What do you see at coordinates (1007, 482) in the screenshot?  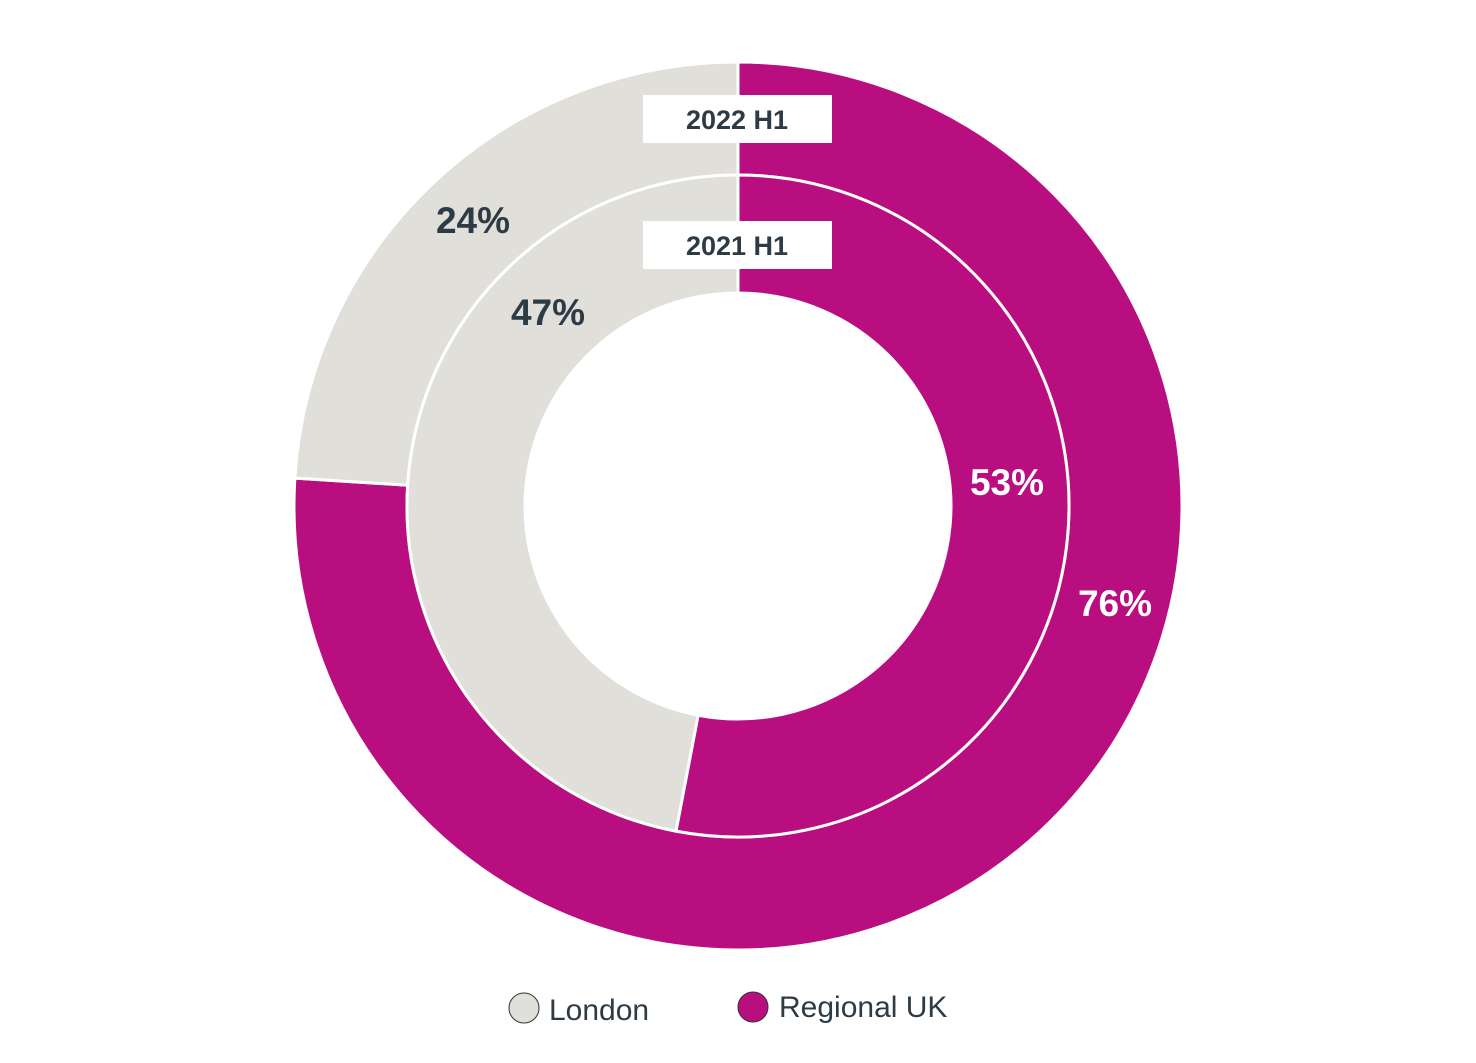 I see `data-label-inner-regional-uk: 53%` at bounding box center [1007, 482].